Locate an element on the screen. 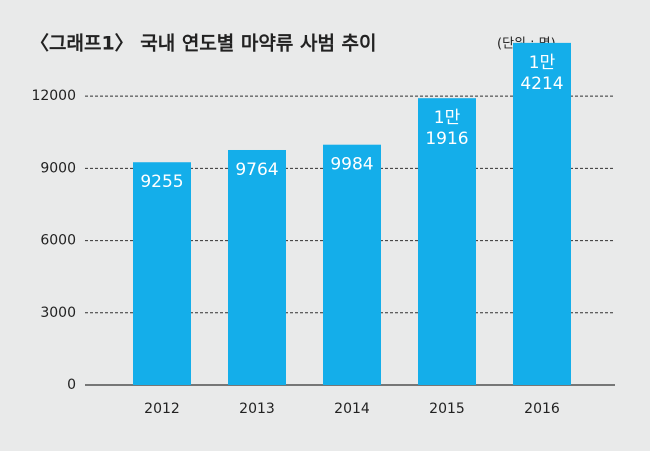 This screenshot has height=451, width=650. x-tick-label: 2013 is located at coordinates (257, 409).